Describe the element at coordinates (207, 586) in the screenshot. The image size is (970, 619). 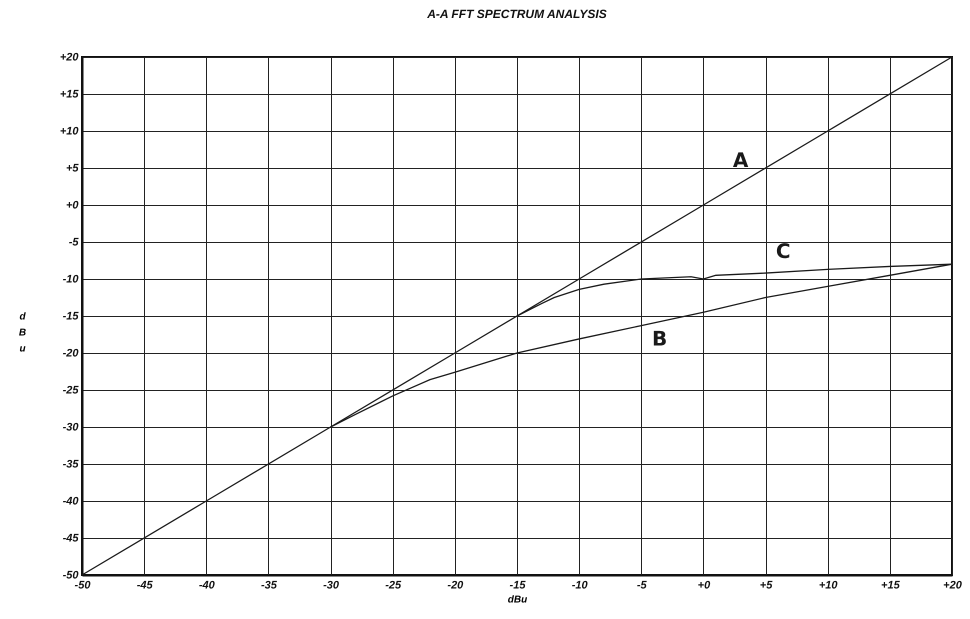
I see `x-tick-label: -40` at that location.